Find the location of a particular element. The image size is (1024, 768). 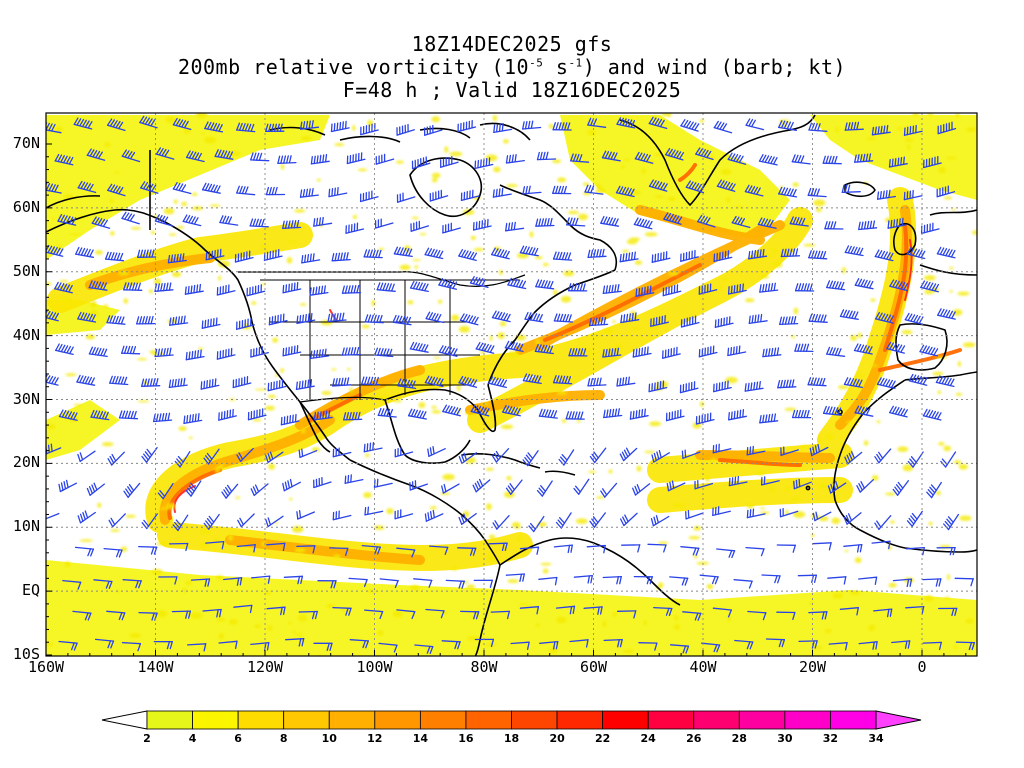

lon-label: 100W is located at coordinates (374, 667).